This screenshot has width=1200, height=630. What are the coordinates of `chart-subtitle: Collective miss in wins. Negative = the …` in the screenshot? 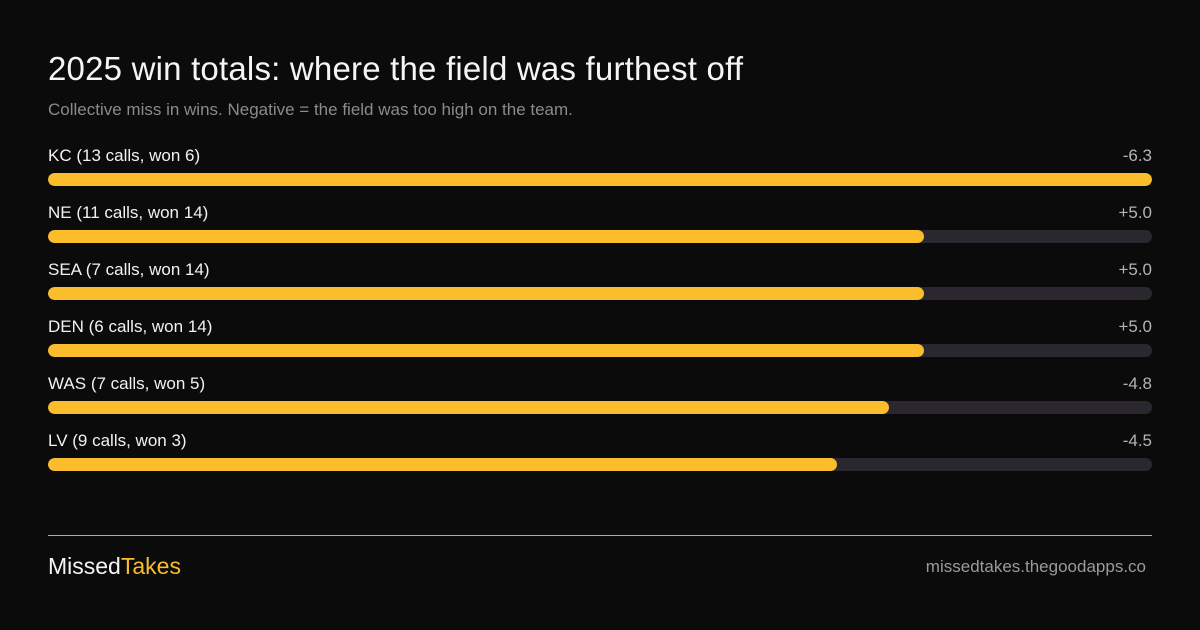 It's located at (310, 109).